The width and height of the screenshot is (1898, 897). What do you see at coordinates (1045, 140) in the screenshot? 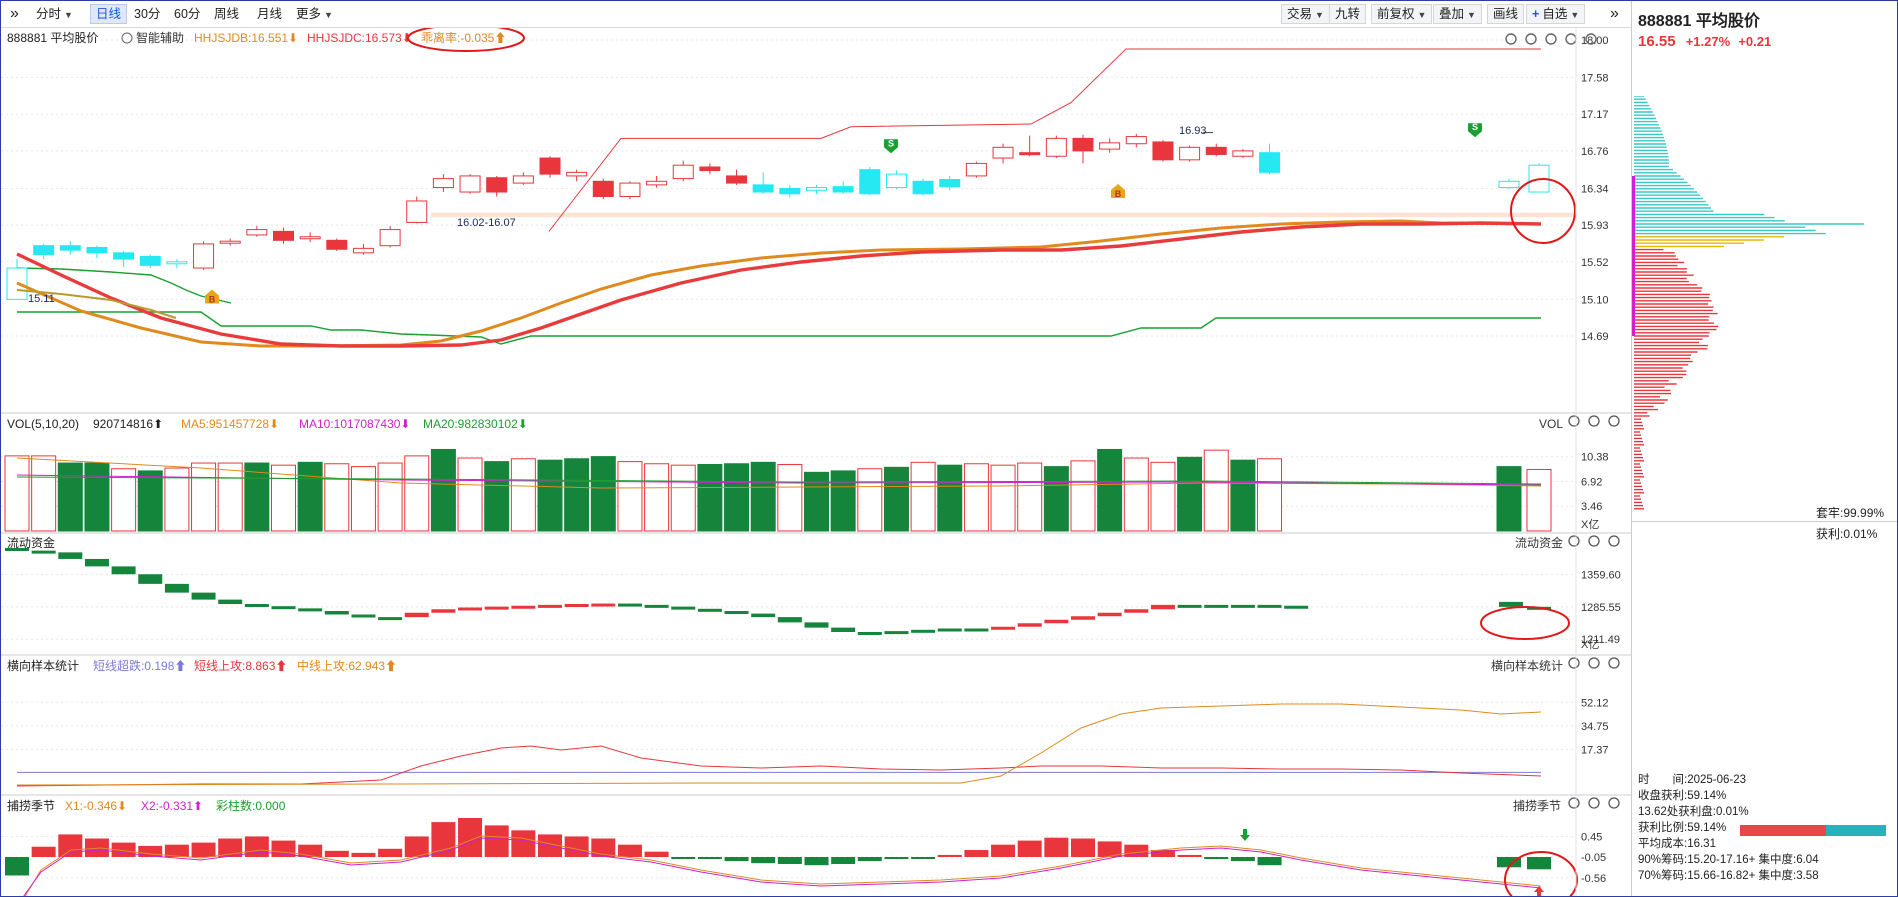
I see `channel-upper-line` at bounding box center [1045, 140].